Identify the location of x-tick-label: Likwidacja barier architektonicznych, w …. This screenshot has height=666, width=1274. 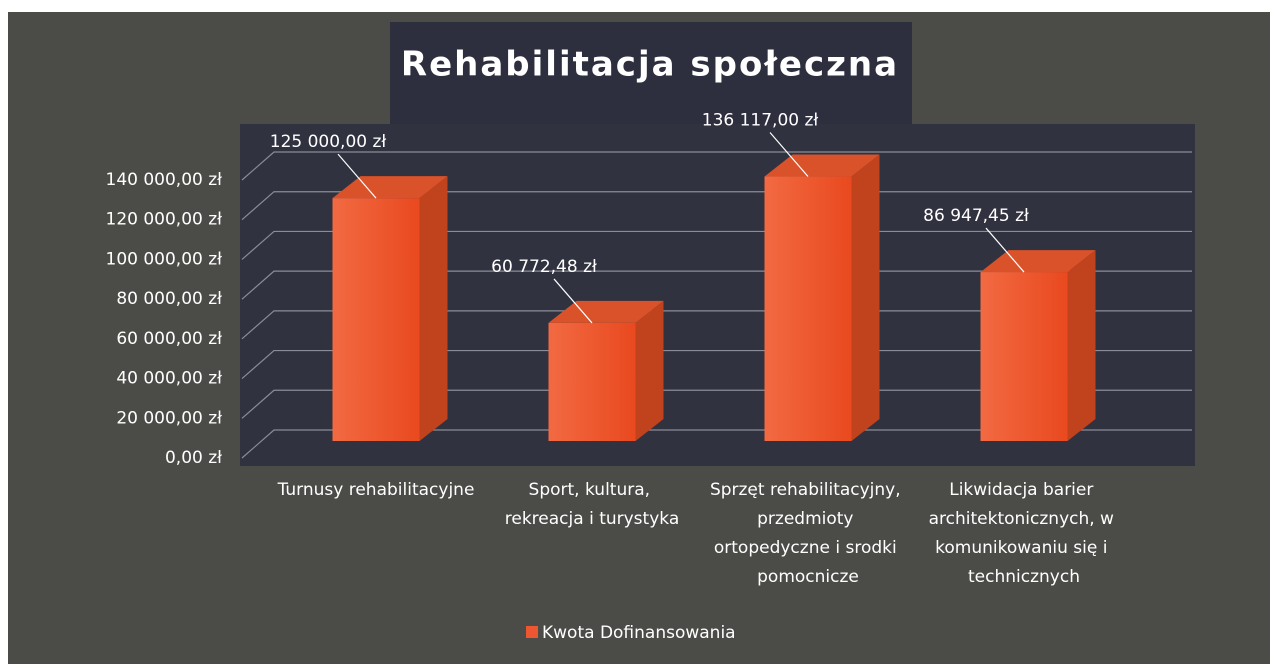
(1024, 533).